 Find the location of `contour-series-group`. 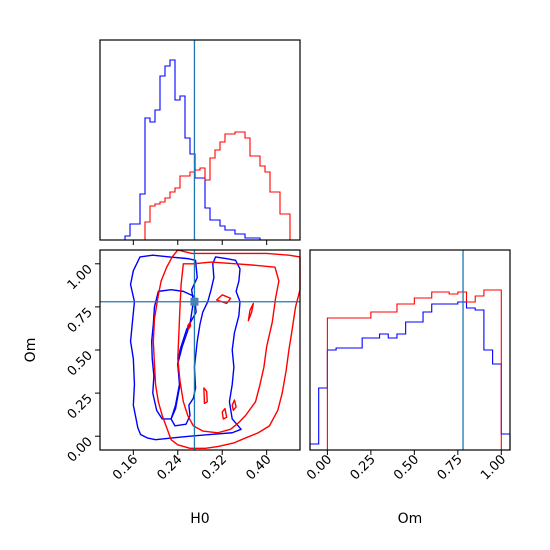

contour-series-group is located at coordinates (215, 349).